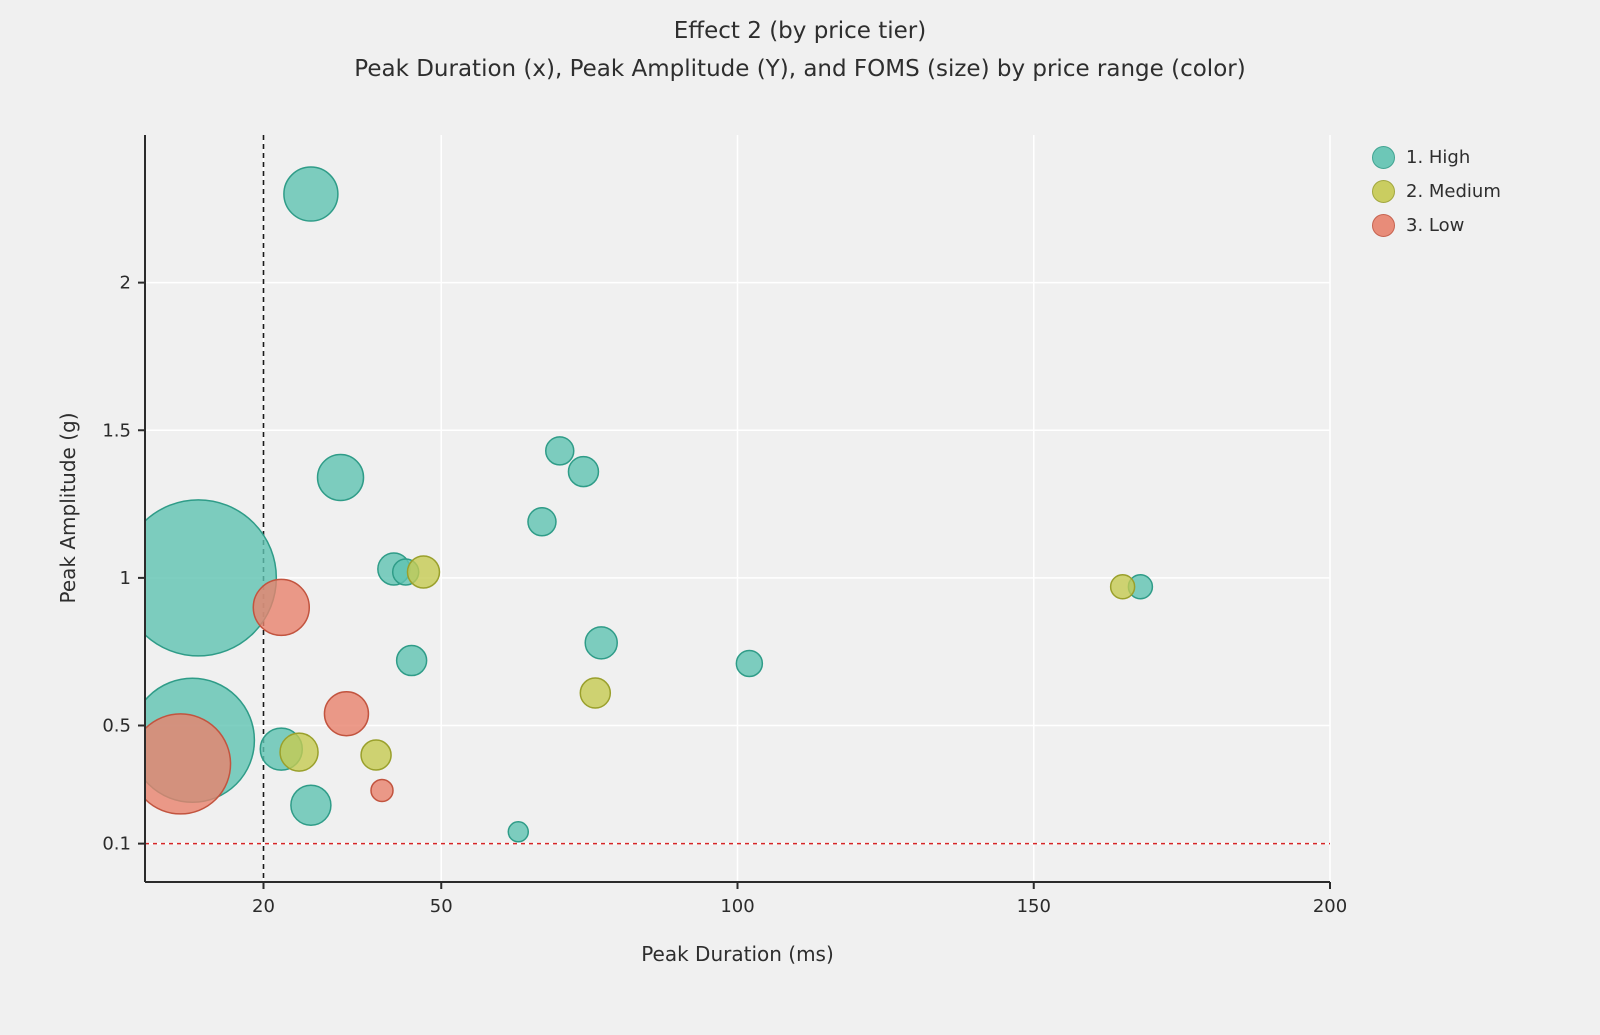  I want to click on legend-label: 1. High, so click(1438, 157).